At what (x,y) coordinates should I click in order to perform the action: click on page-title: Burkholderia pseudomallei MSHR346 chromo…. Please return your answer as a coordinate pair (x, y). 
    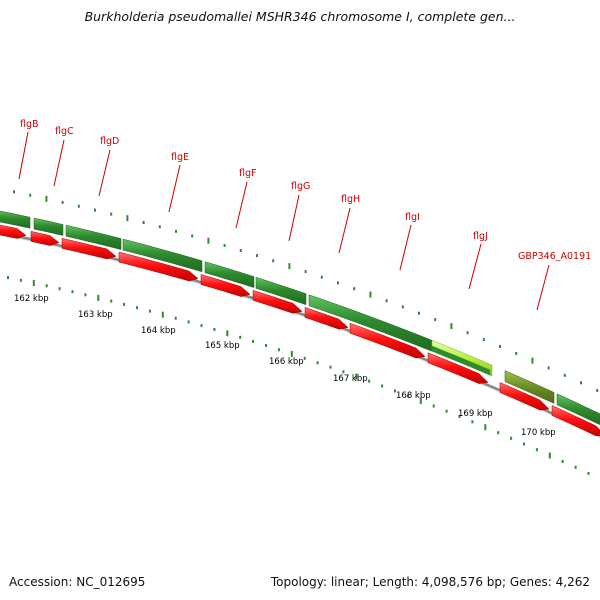
    Looking at the image, I should click on (300, 16).